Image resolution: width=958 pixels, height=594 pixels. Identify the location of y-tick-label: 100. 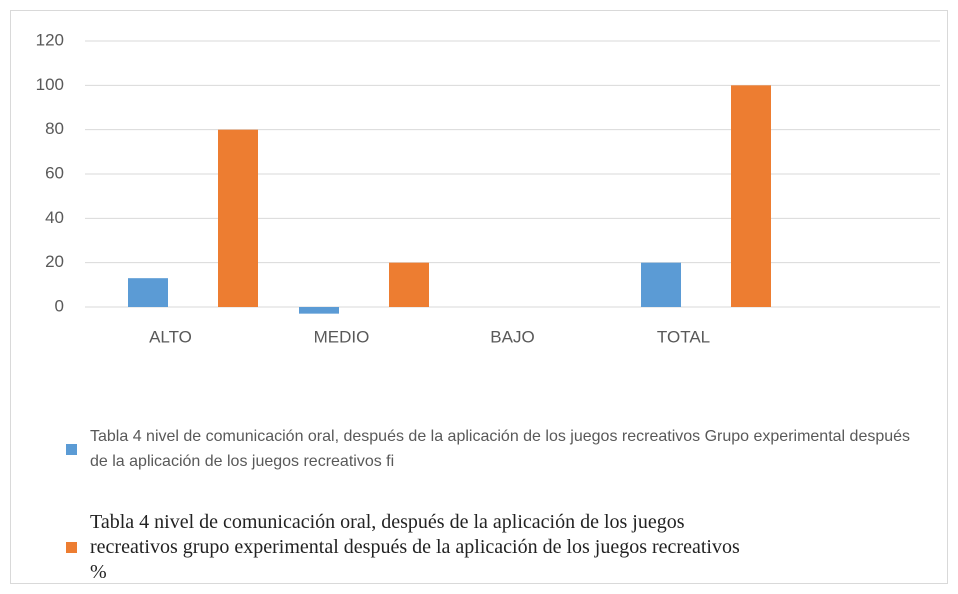
(50, 84).